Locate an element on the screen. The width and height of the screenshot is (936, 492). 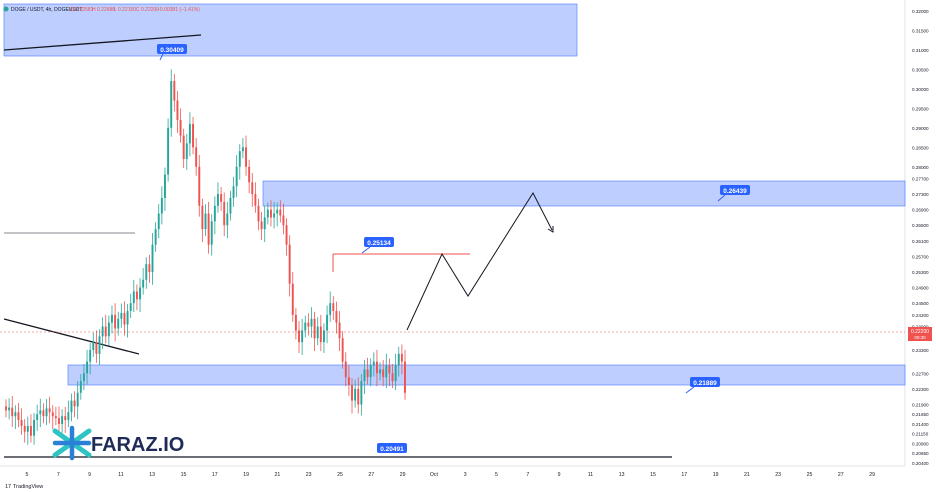
time-tick-15: 5 is located at coordinates (496, 475).